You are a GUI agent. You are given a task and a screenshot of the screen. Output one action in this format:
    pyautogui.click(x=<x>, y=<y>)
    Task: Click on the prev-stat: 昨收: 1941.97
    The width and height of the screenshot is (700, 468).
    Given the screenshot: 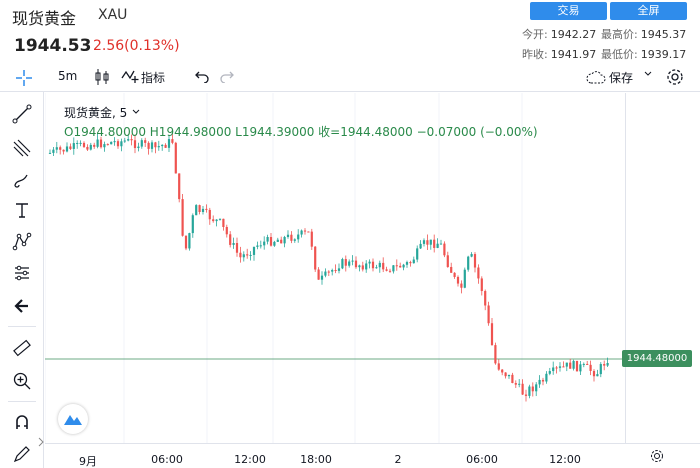 What is the action you would take?
    pyautogui.click(x=559, y=54)
    